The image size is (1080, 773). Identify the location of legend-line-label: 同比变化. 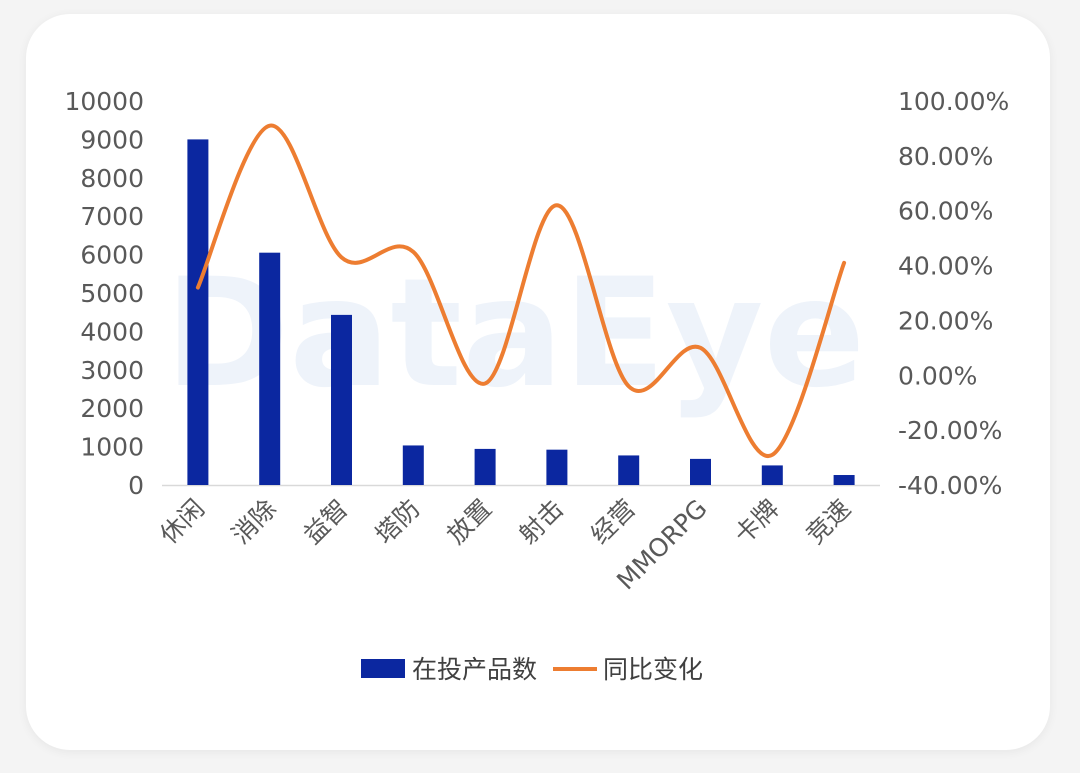
(653, 669).